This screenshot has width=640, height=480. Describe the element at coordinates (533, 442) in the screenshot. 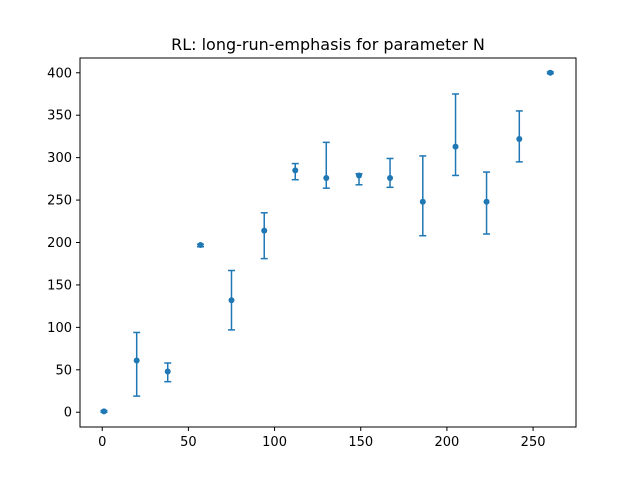

I see `x-tick-label: 250` at that location.